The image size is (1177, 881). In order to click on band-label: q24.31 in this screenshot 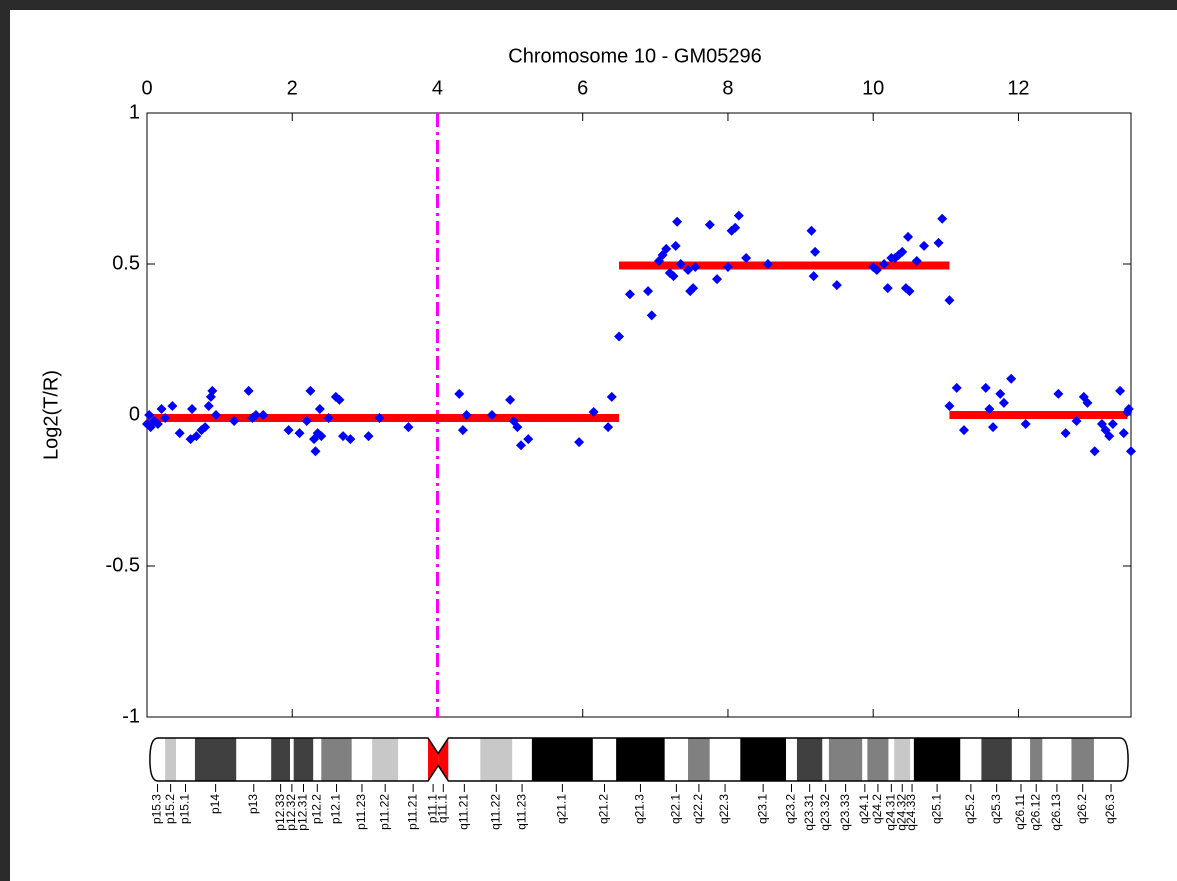, I will do `click(891, 812)`.